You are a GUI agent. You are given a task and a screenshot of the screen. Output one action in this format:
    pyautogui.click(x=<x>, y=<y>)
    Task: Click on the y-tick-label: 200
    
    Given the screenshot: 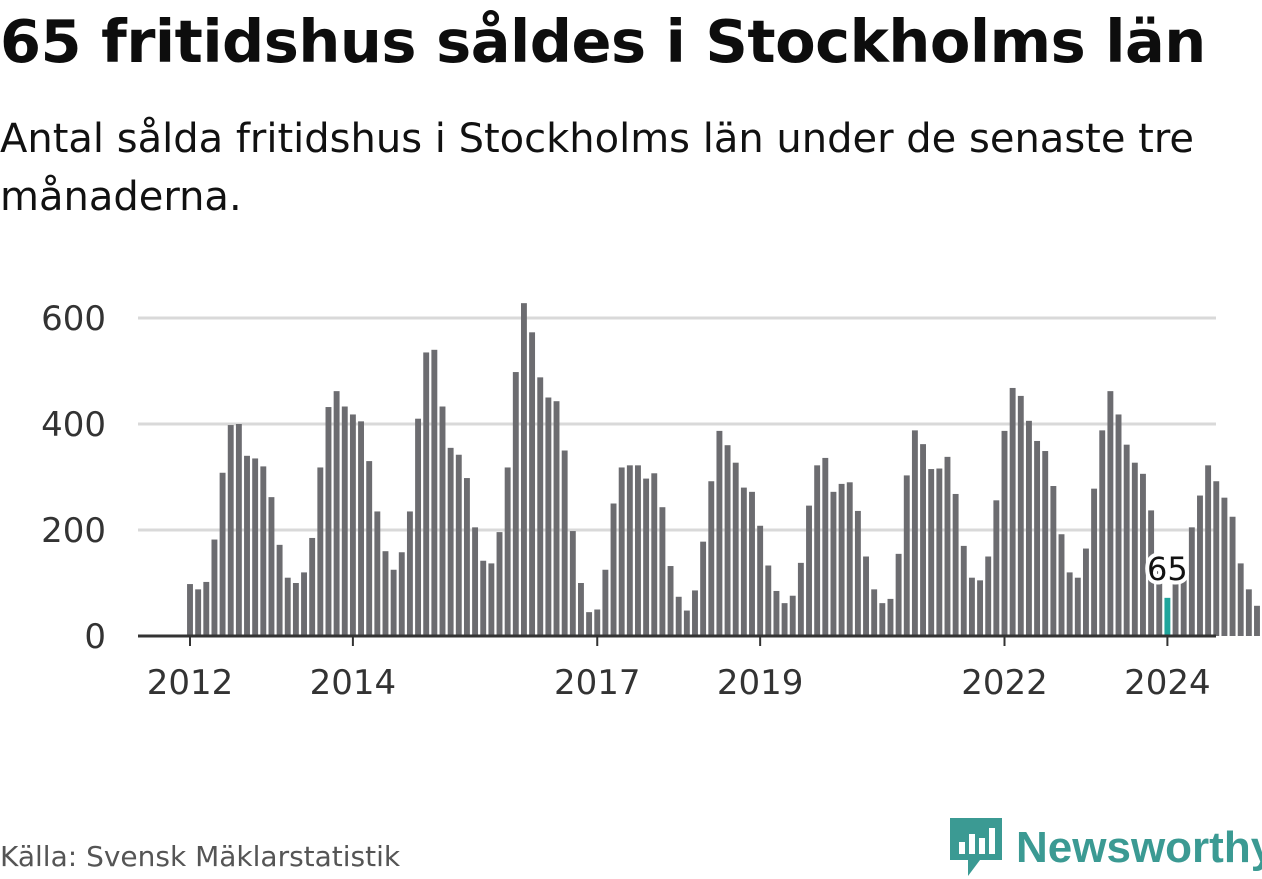 What is the action you would take?
    pyautogui.click(x=73, y=531)
    